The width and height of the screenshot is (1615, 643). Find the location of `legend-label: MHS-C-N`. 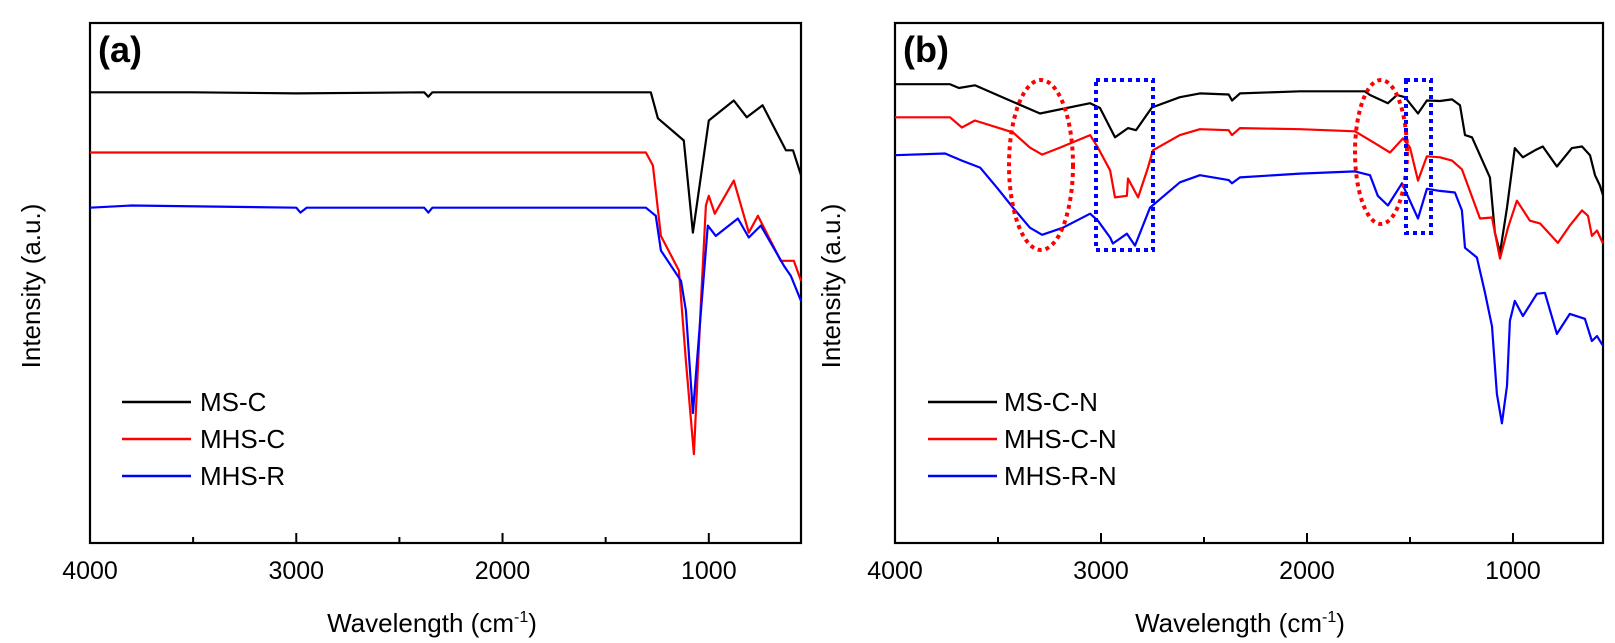

legend-label: MHS-C-N is located at coordinates (1060, 439).